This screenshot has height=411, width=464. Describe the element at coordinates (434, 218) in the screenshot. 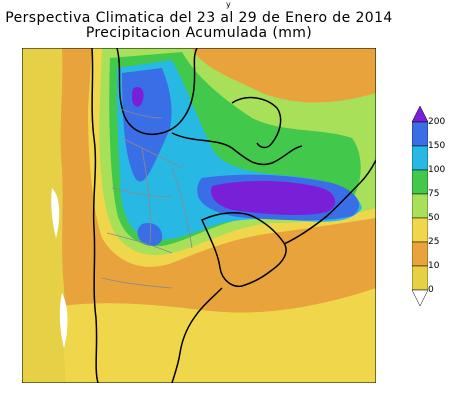

I see `legend-label-50: 50` at that location.